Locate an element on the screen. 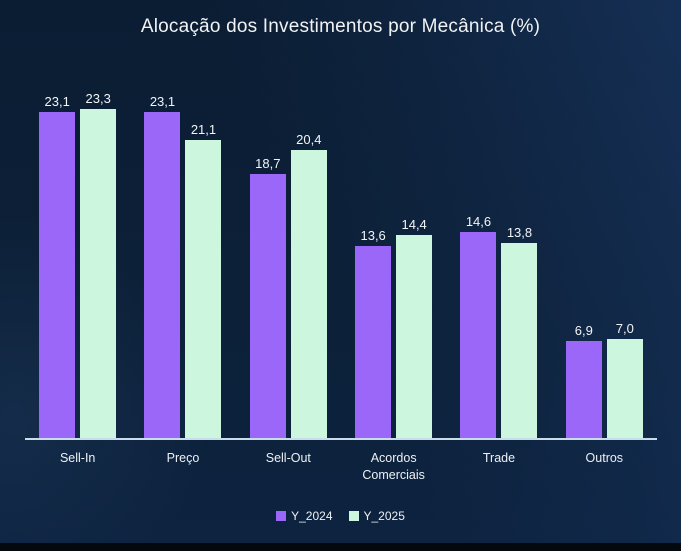 This screenshot has width=681, height=551. bar-y-2024-sell-out is located at coordinates (267, 306).